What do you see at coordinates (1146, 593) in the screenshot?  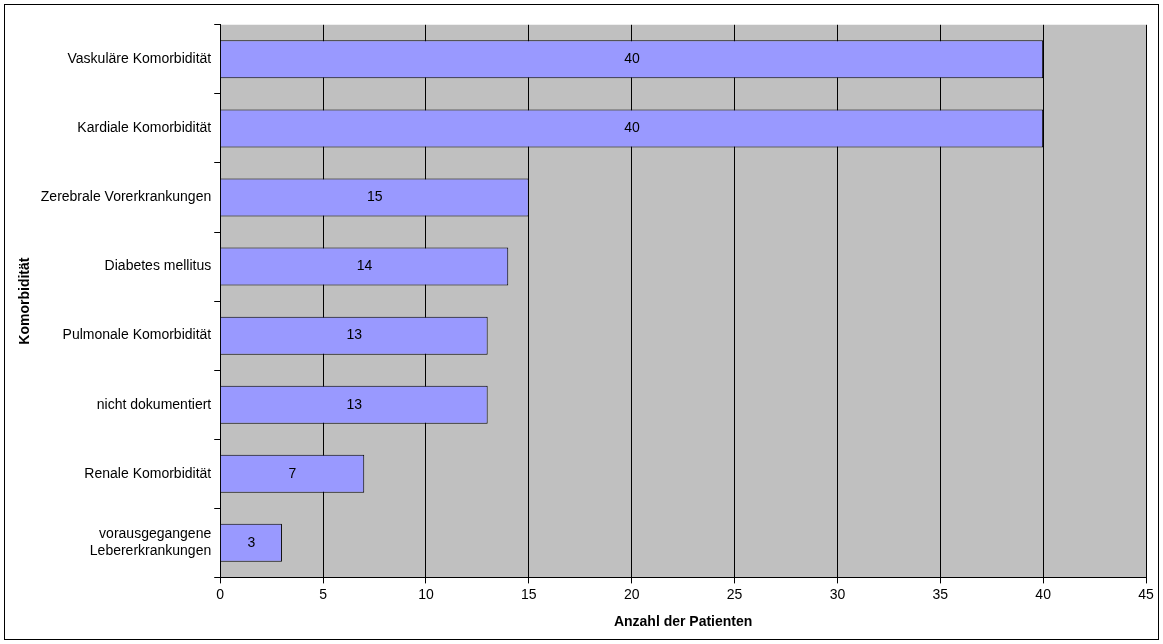 I see `x-tick-label: 45` at bounding box center [1146, 593].